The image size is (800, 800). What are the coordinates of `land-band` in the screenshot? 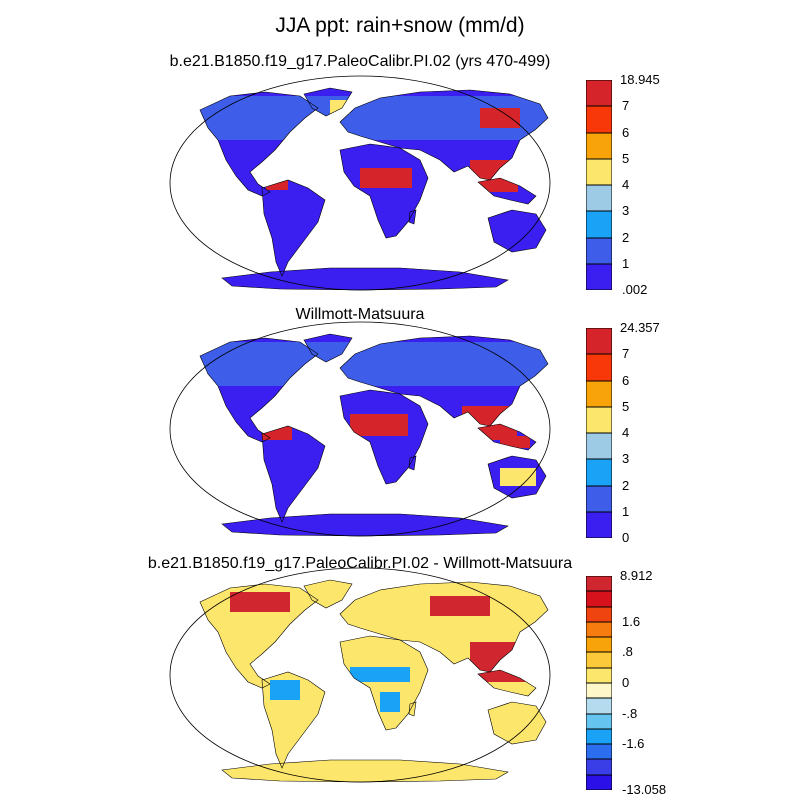 It's located at (374, 364).